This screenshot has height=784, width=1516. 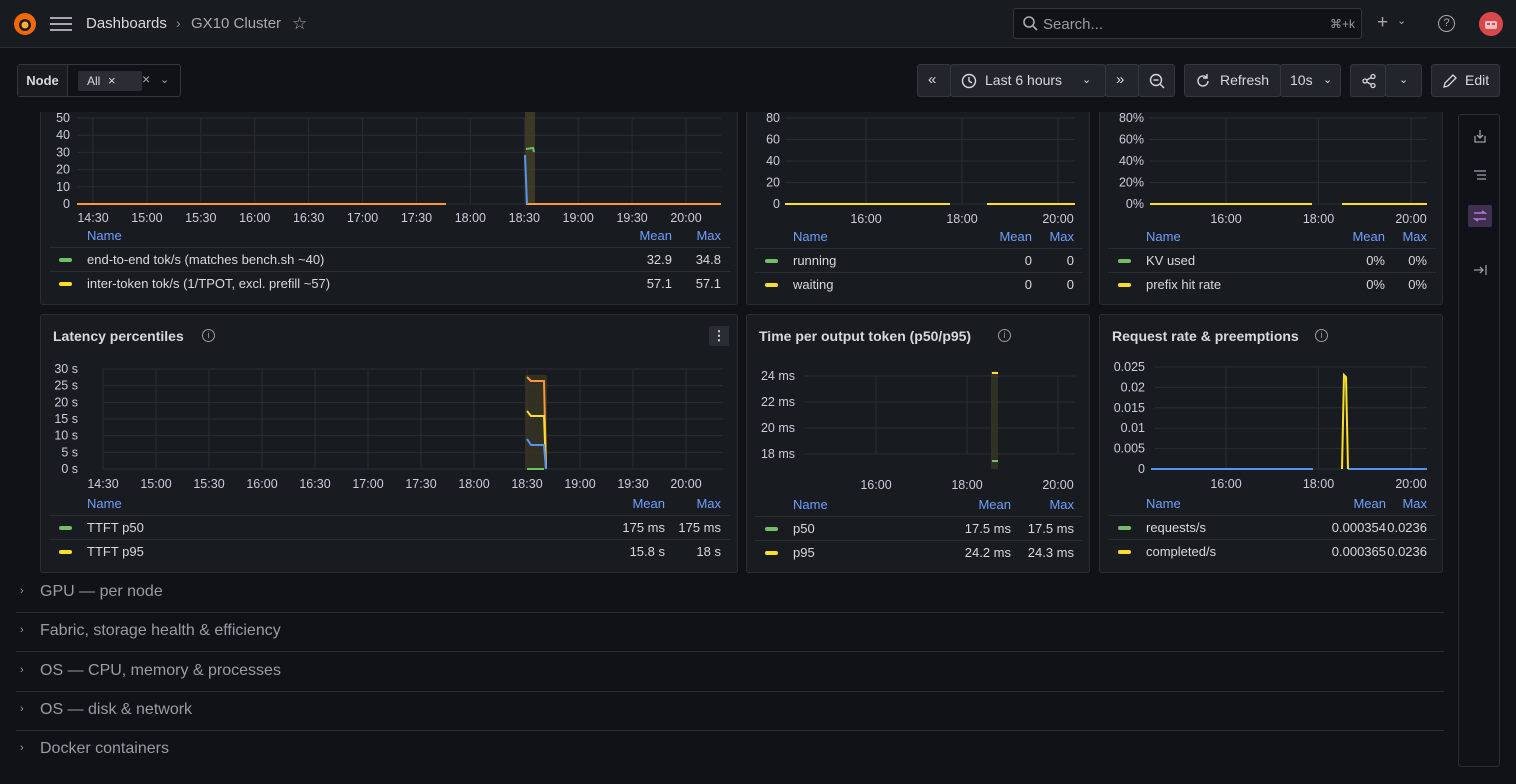 I want to click on panel-menu-button: ⋮, so click(x=719, y=336).